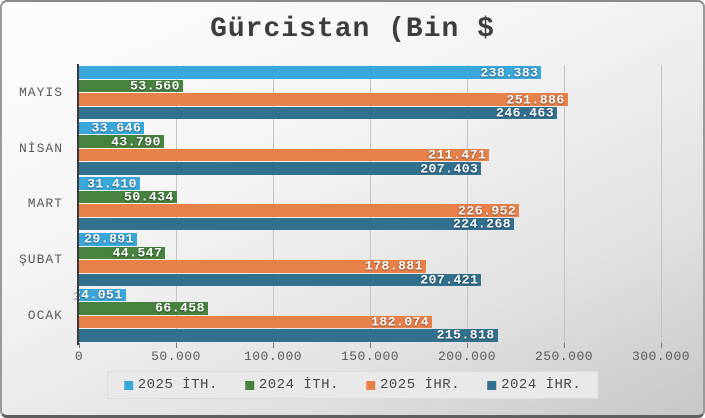 This screenshot has width=705, height=418. Describe the element at coordinates (318, 113) in the screenshot. I see `bar: 246.463` at that location.